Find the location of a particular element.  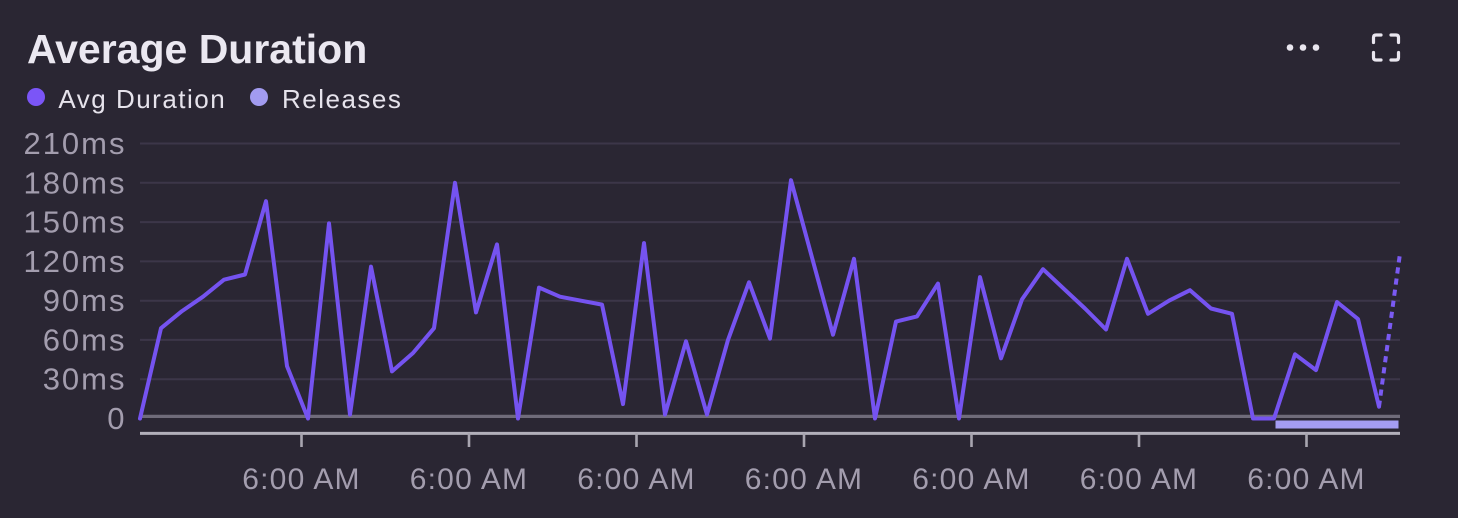

svg-text: 30ms is located at coordinates (85, 379).